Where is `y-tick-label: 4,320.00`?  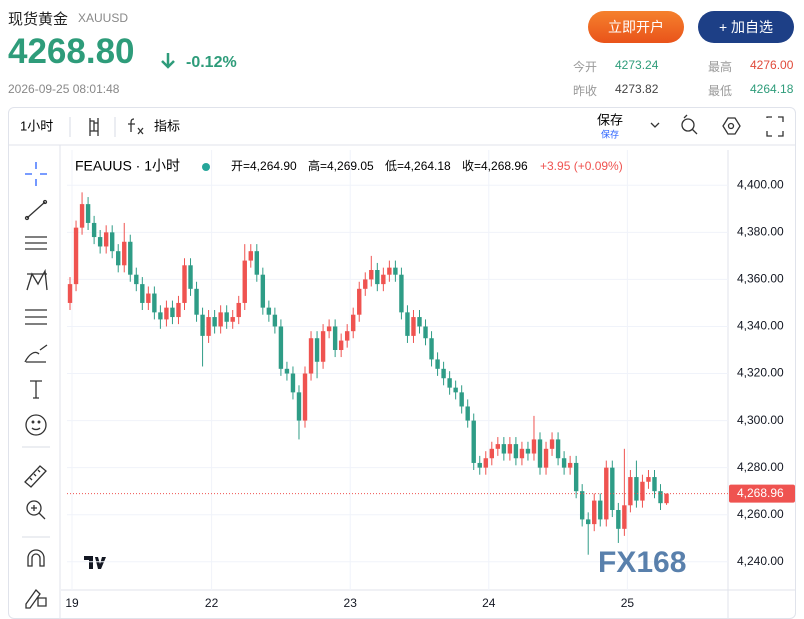 y-tick-label: 4,320.00 is located at coordinates (760, 373).